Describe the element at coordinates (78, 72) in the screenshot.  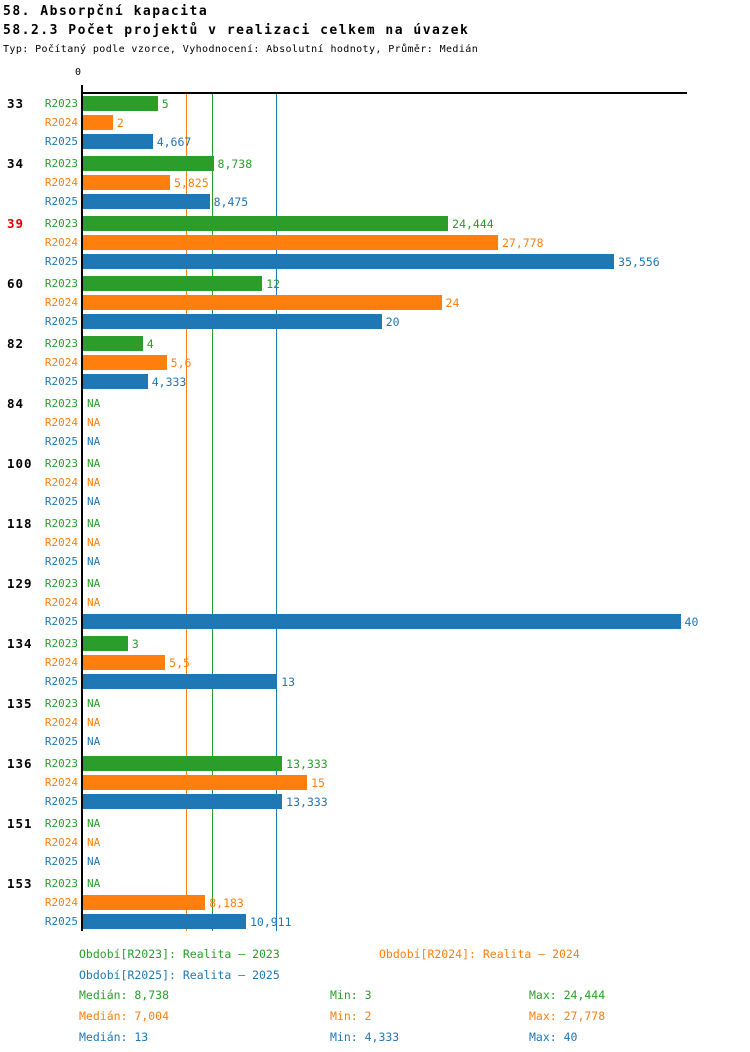
I see `x-axis-zero-label: 0` at that location.